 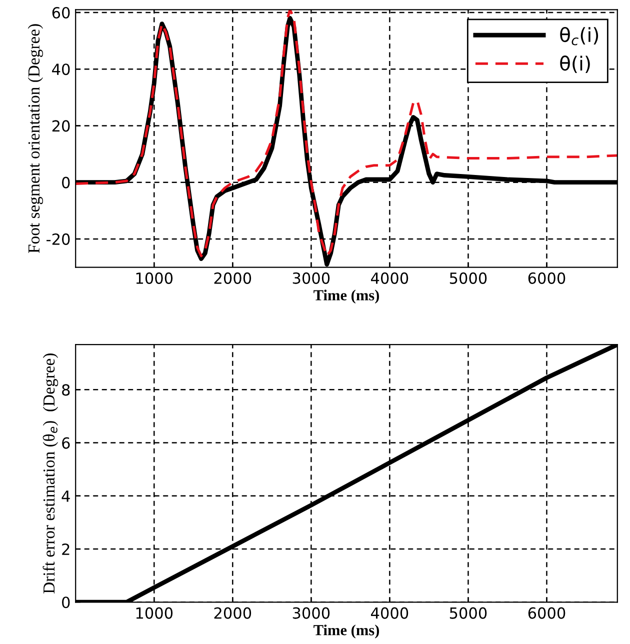 What do you see at coordinates (36, 138) in the screenshot?
I see `y-axis-title: Foot segment orientation (Degree)` at bounding box center [36, 138].